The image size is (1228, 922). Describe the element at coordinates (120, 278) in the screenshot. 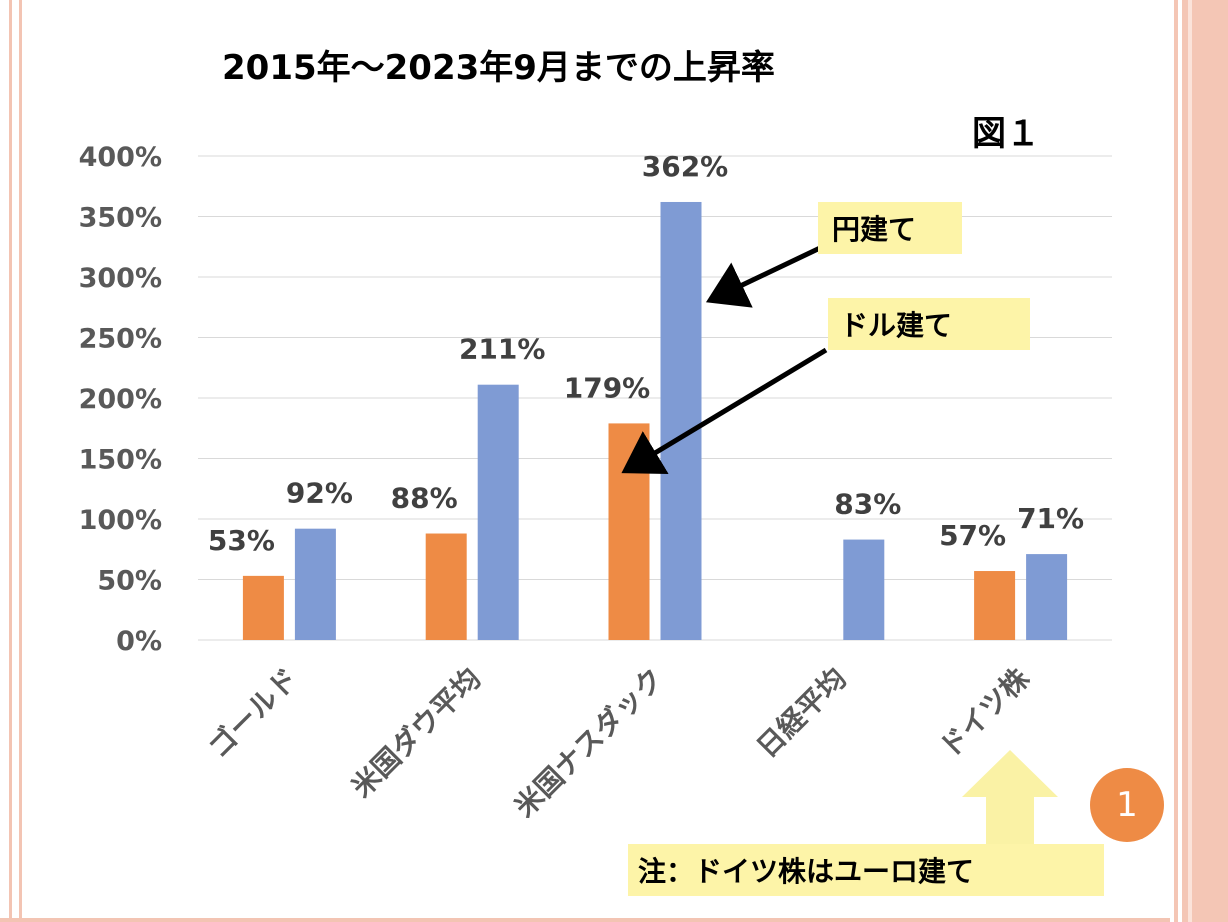

I see `y-tick-label: 300%` at that location.